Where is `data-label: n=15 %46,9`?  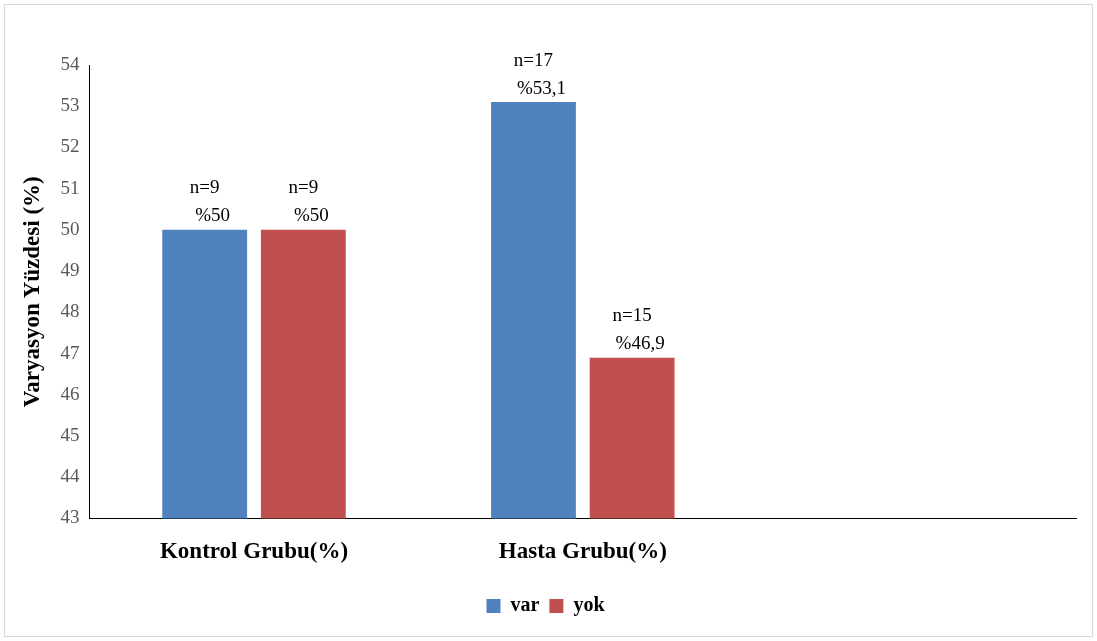
data-label: n=15 %46,9 is located at coordinates (638, 329).